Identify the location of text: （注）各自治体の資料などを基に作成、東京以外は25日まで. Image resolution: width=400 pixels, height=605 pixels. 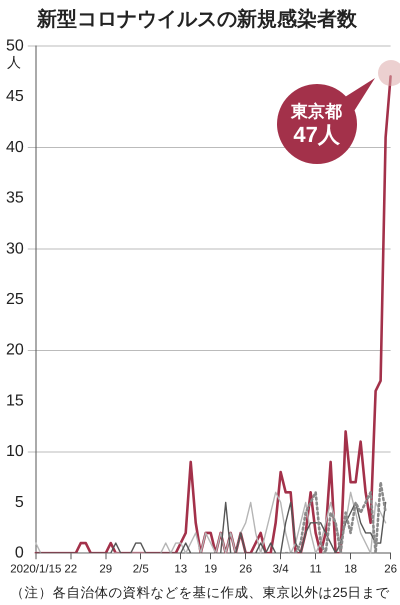
(200, 592).